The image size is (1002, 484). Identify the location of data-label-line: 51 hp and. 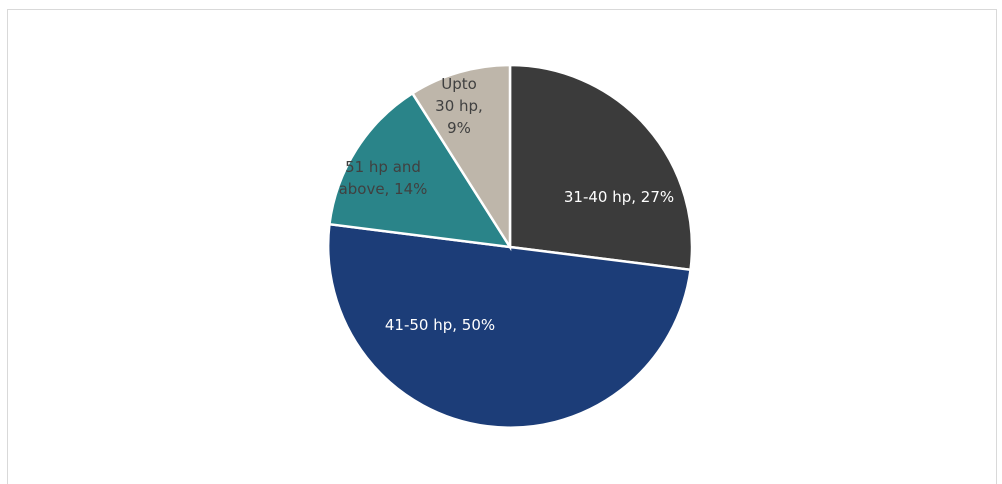
(383, 167).